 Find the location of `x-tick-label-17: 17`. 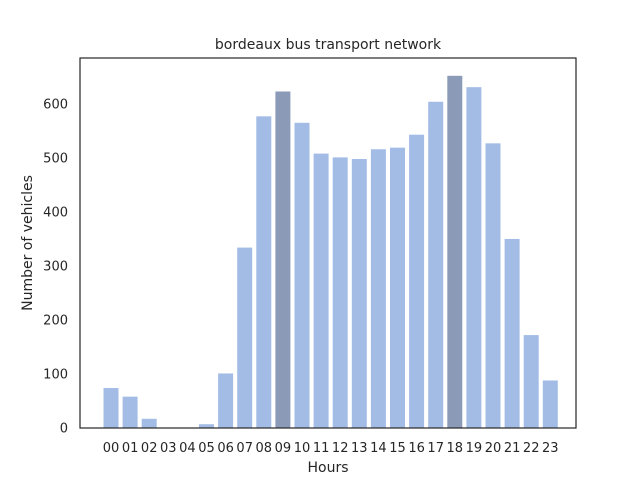

x-tick-label-17: 17 is located at coordinates (435, 448).